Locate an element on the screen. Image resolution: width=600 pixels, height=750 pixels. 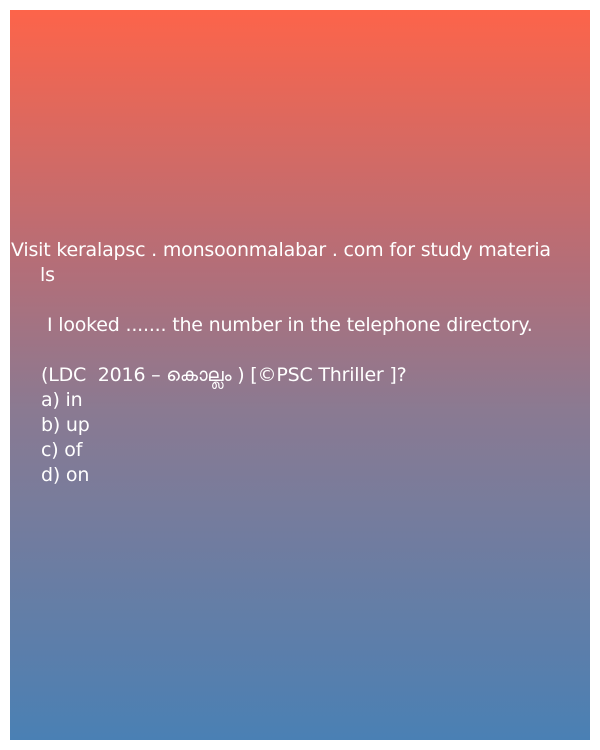
option-d: d) on is located at coordinates (65, 475).